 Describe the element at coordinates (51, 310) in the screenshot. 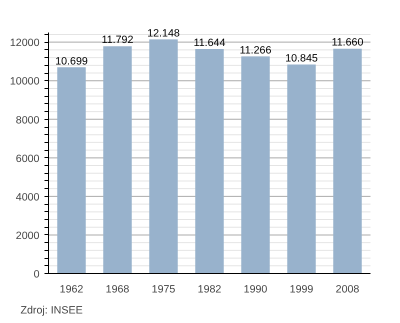

I see `text: Zdroj: INSEE` at that location.